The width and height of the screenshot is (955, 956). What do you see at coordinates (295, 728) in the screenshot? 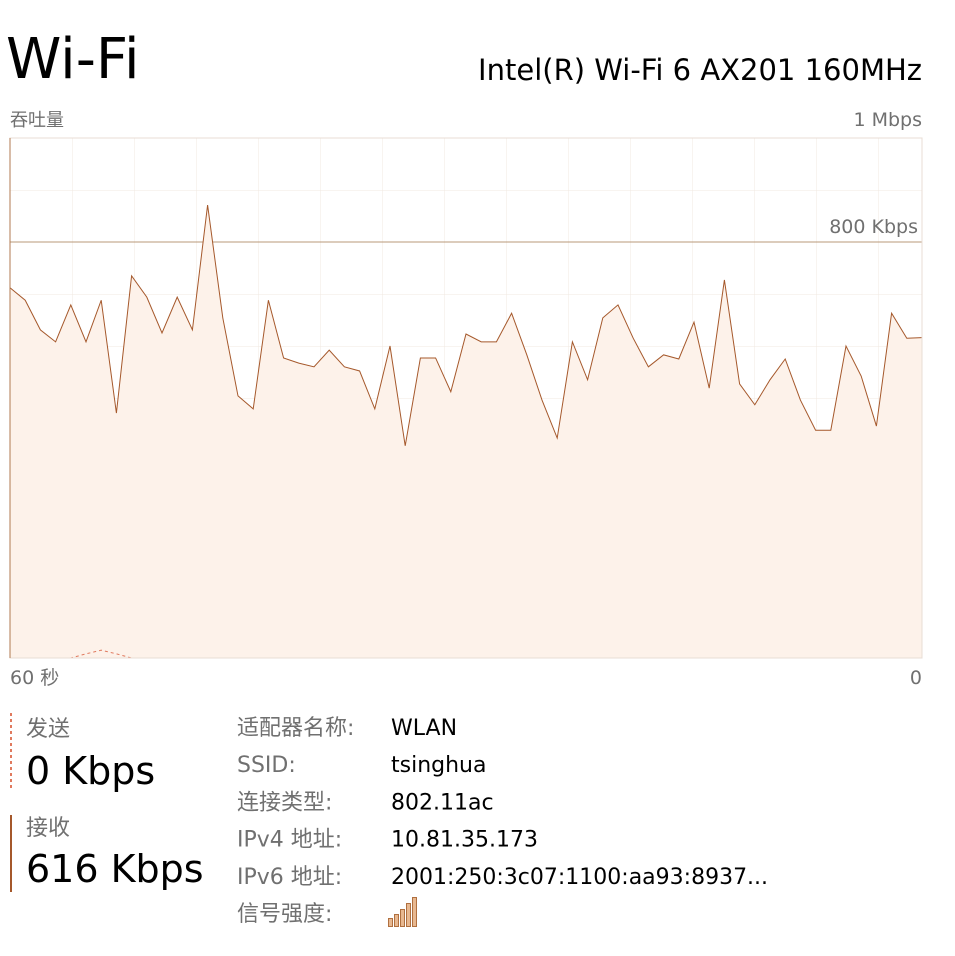
I see `property-key: 适配器名称:` at bounding box center [295, 728].